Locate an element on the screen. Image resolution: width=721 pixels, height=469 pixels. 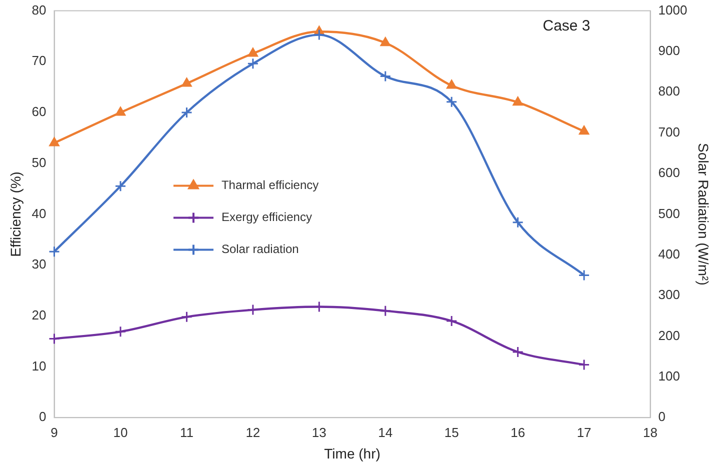
y-tick-label: 10 is located at coordinates (39, 366).